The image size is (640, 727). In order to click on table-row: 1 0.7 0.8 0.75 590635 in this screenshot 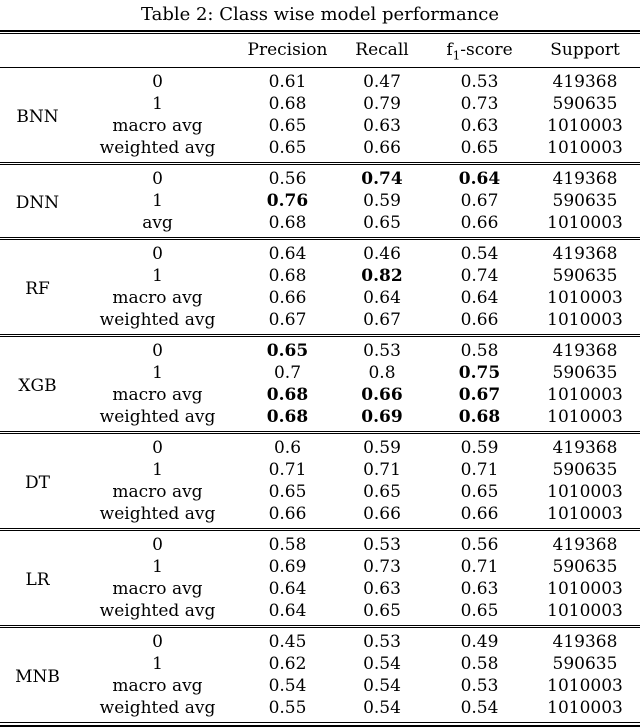, I will do `click(320, 373)`.